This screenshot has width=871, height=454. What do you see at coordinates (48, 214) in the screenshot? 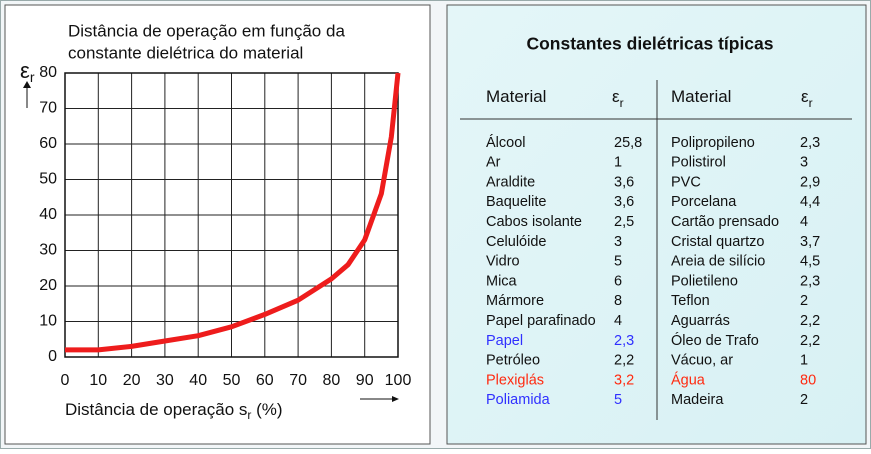
I see `y-tick-label: 40` at bounding box center [48, 214].